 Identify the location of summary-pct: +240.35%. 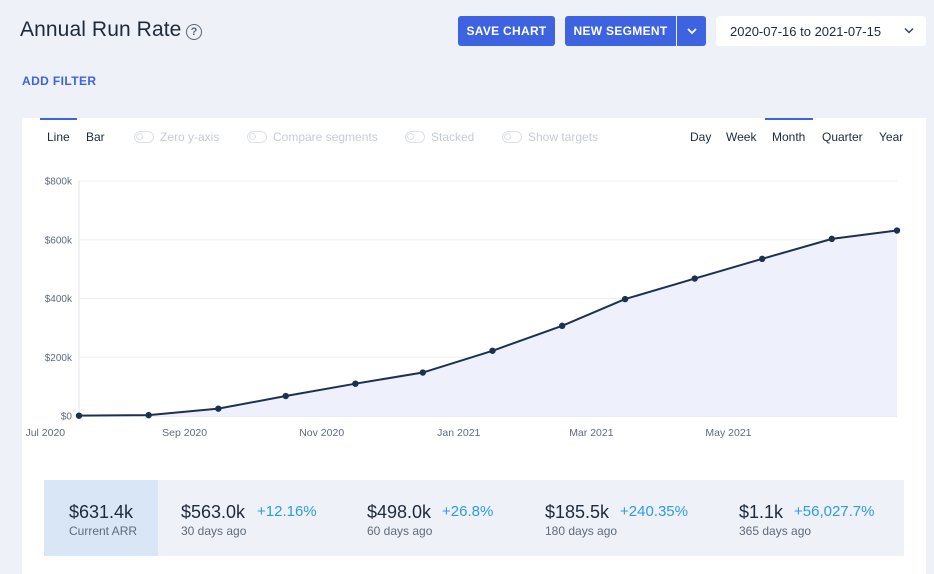
(654, 511).